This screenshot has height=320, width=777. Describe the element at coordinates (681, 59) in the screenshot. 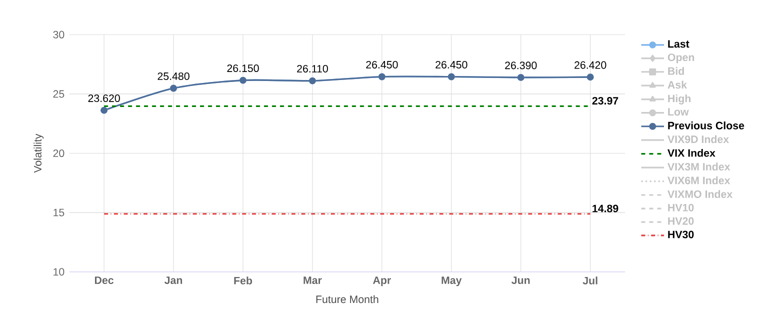

I see `legend-label: Open` at that location.